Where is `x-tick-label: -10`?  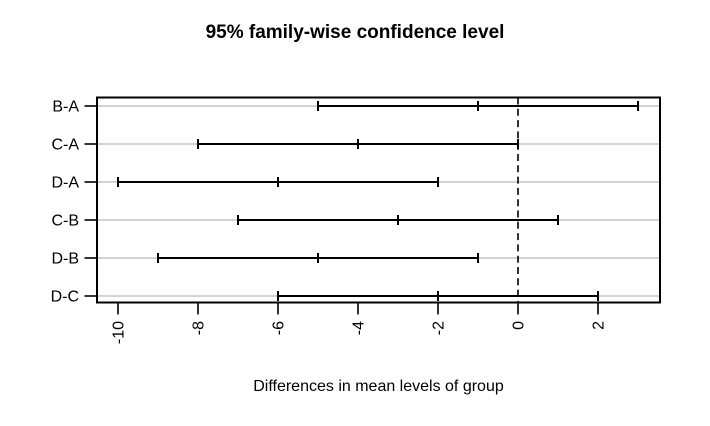 x-tick-label: -10 is located at coordinates (119, 332).